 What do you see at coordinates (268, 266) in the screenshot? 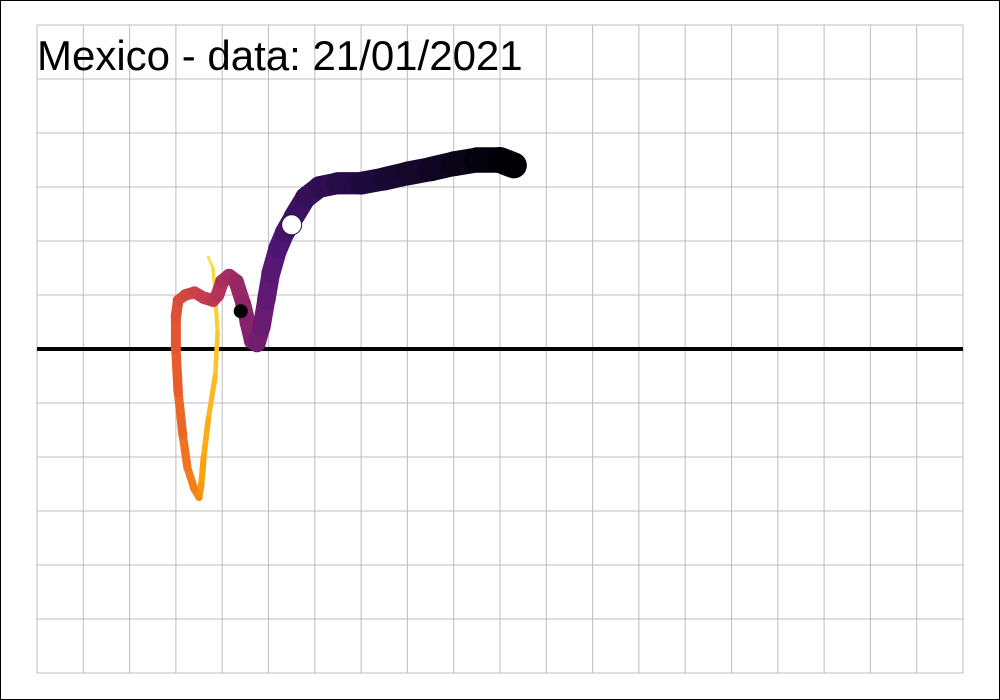
I see `markers` at bounding box center [268, 266].